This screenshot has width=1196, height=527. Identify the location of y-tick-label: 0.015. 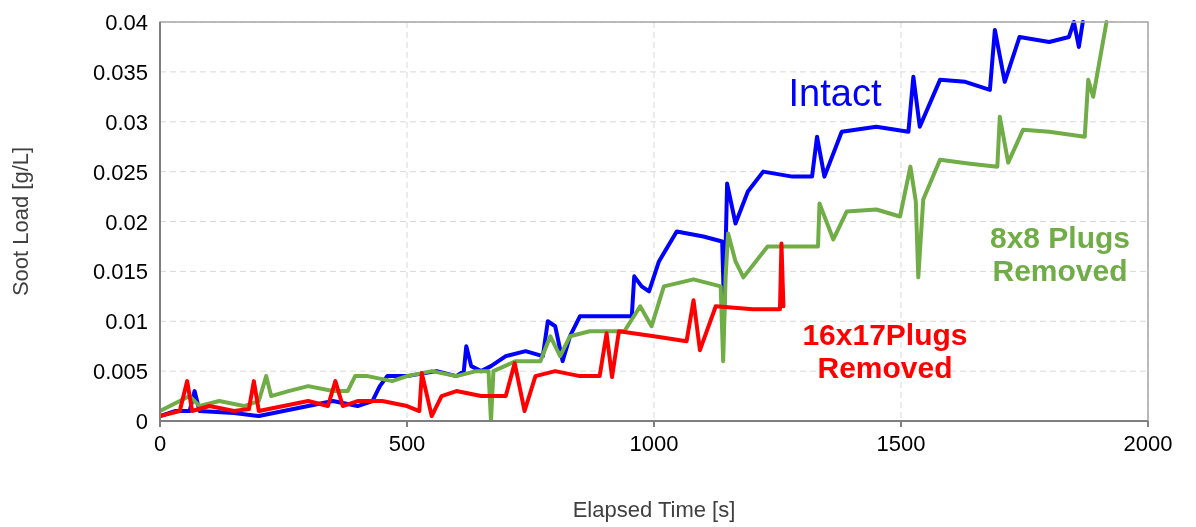
(120, 272).